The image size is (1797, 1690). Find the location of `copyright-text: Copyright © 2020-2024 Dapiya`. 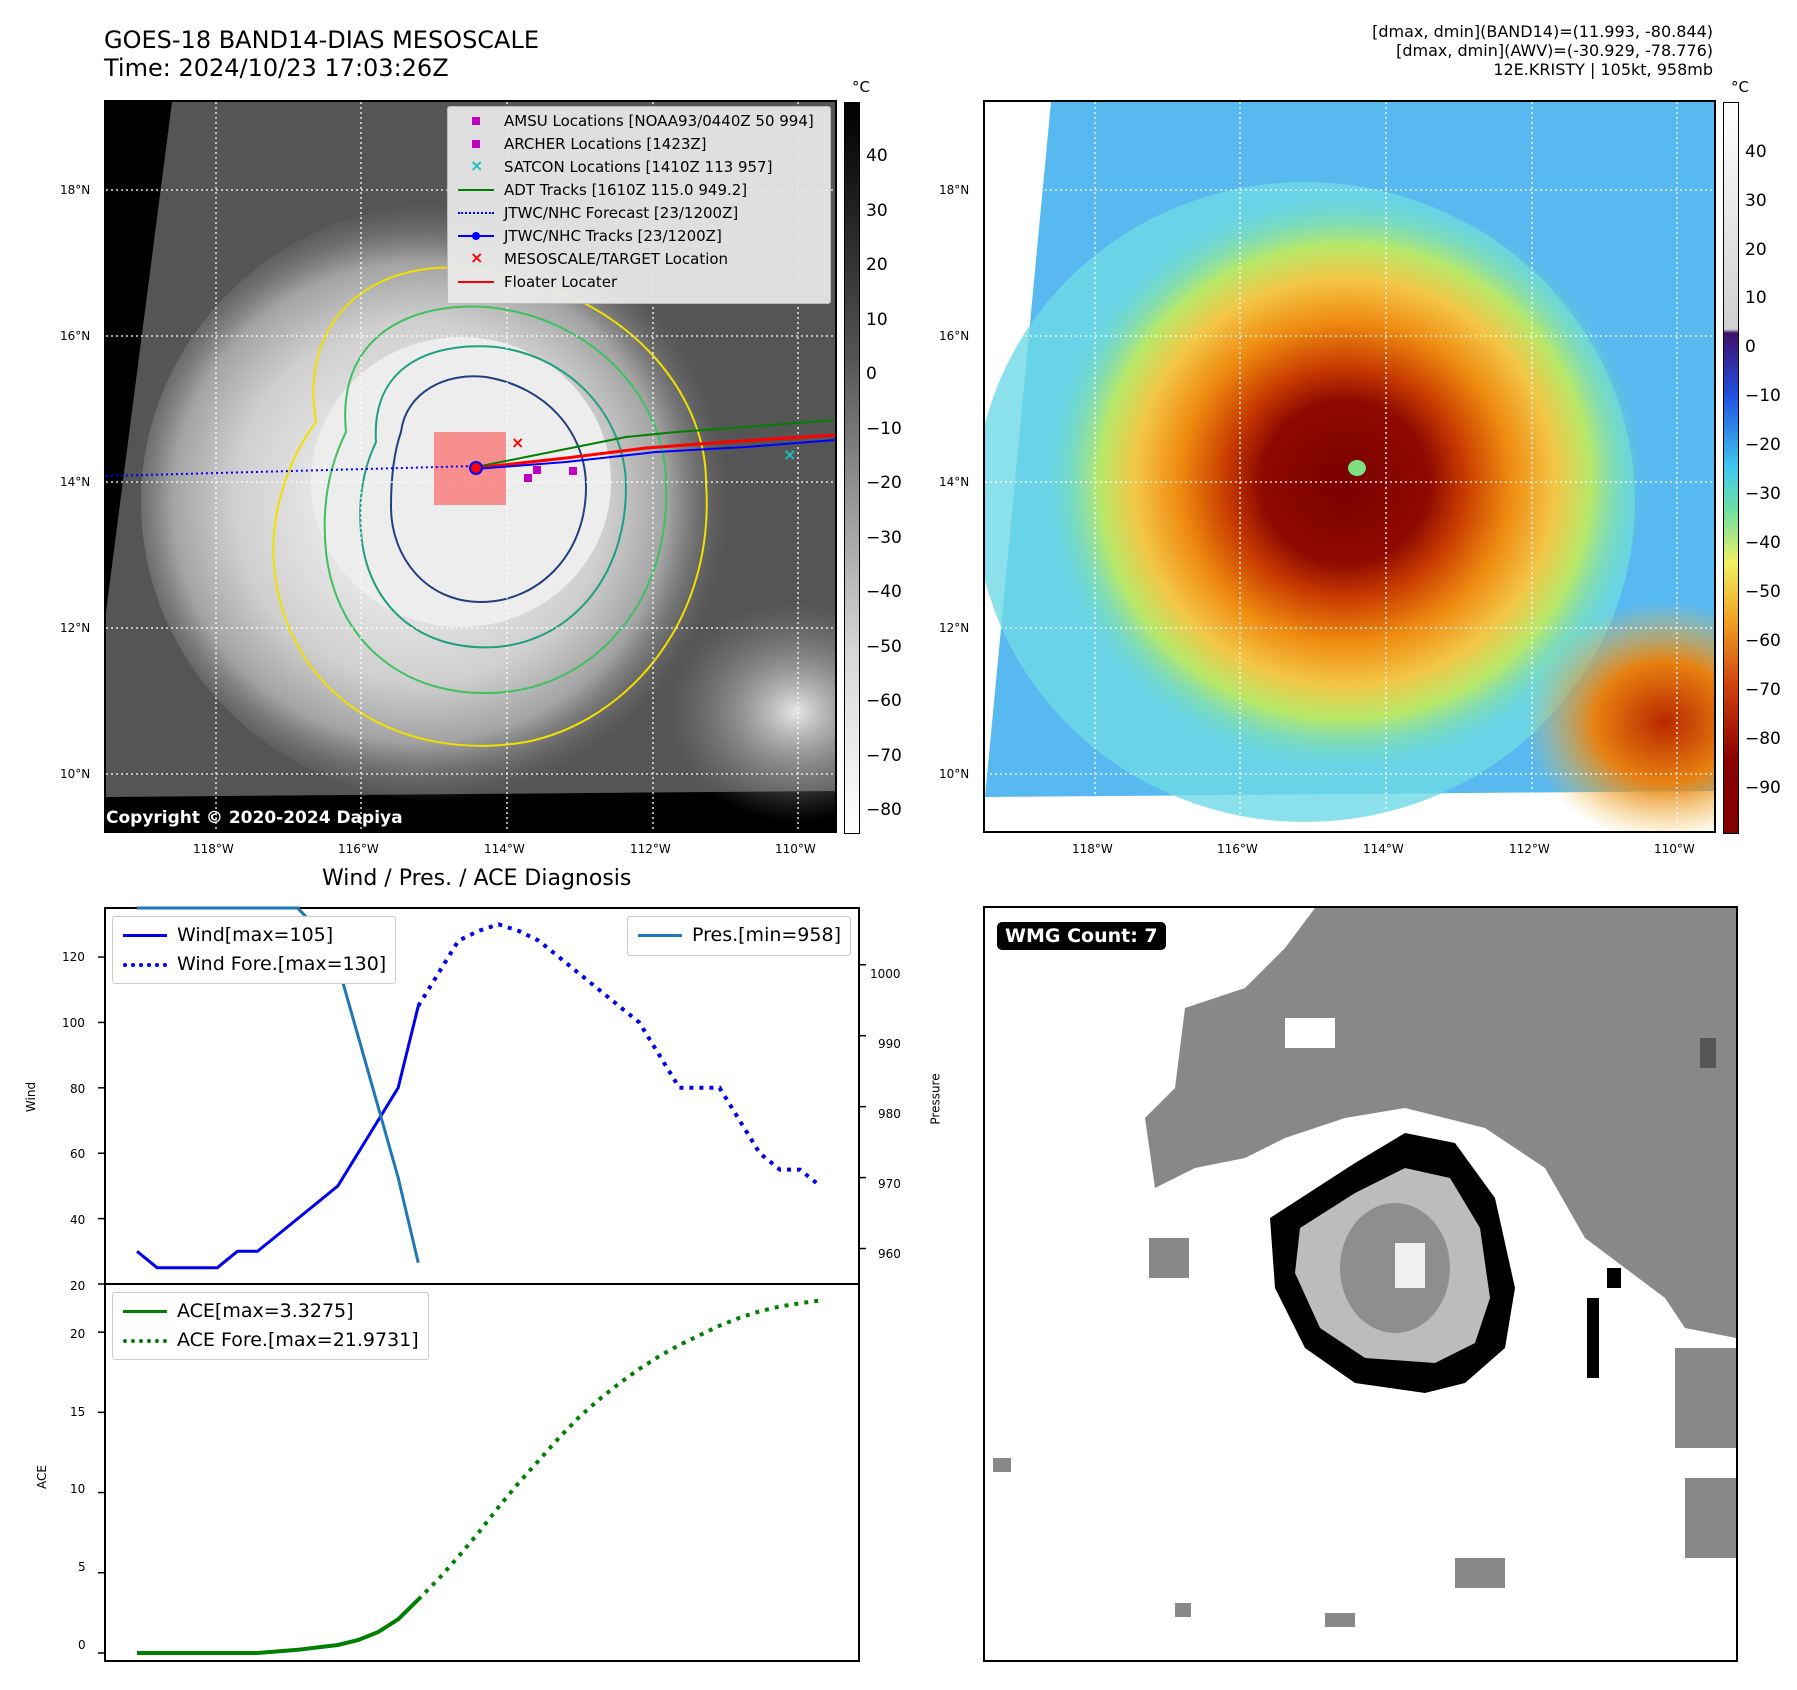

copyright-text: Copyright © 2020-2024 Dapiya is located at coordinates (254, 818).